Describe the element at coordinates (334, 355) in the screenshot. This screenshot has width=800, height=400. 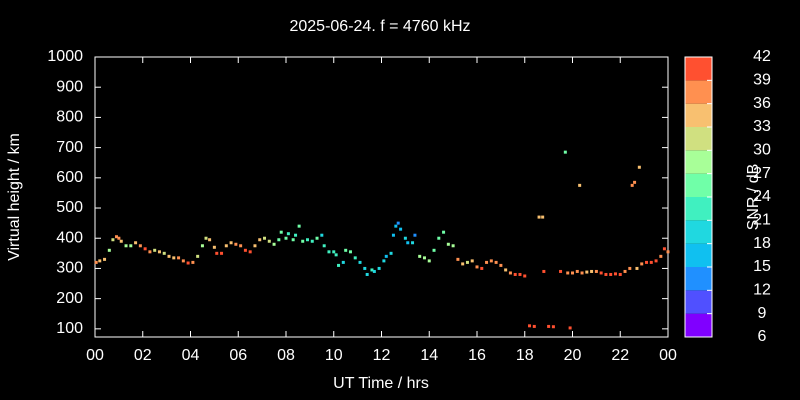
I see `x-tick-label: 10` at that location.